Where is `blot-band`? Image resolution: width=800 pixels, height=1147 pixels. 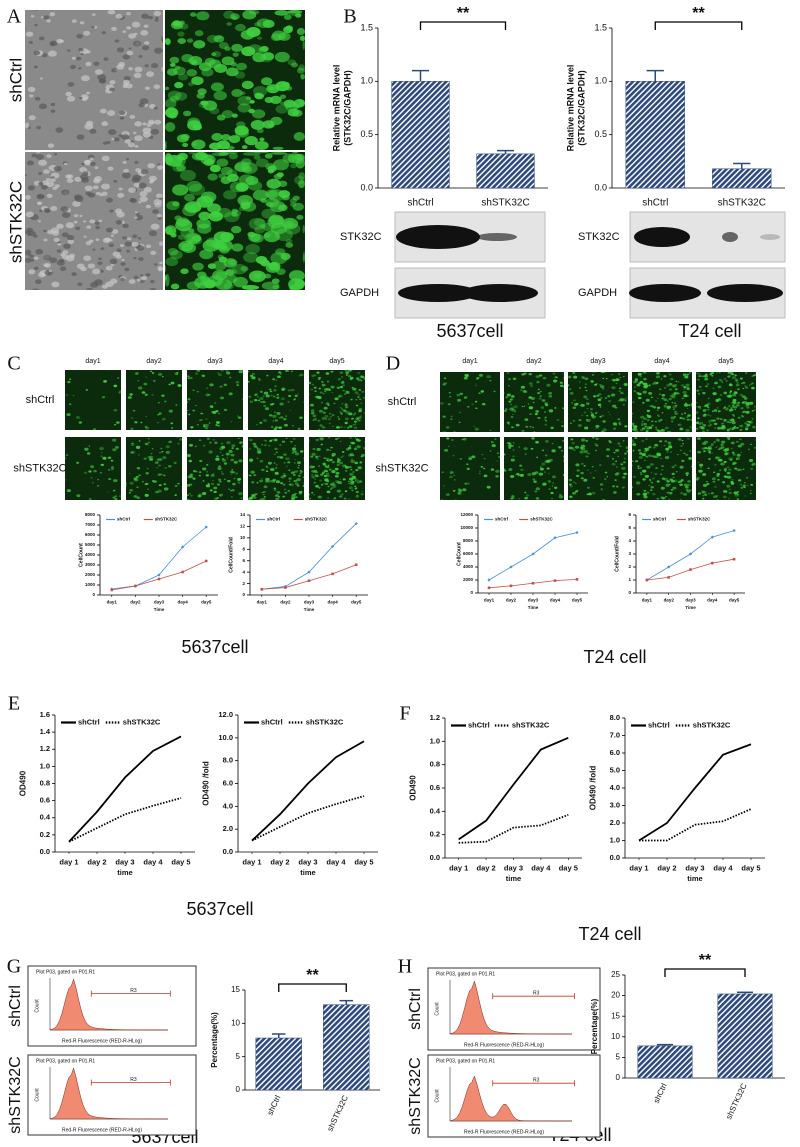 blot-band is located at coordinates (665, 293).